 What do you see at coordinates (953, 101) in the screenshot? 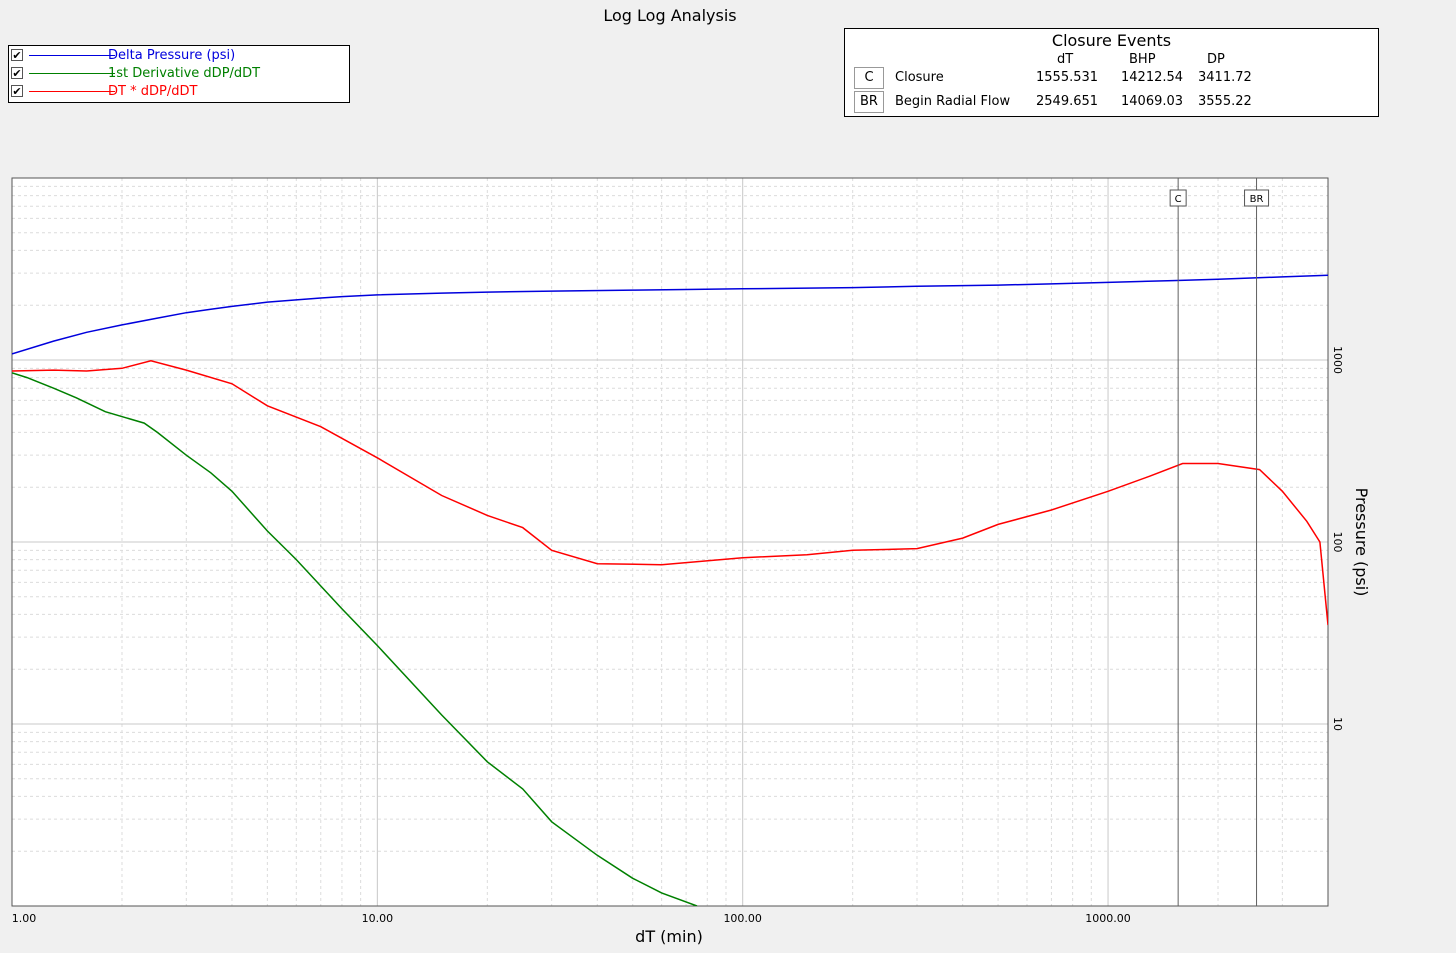
I see `event-name: Begin Radial Flow` at bounding box center [953, 101].